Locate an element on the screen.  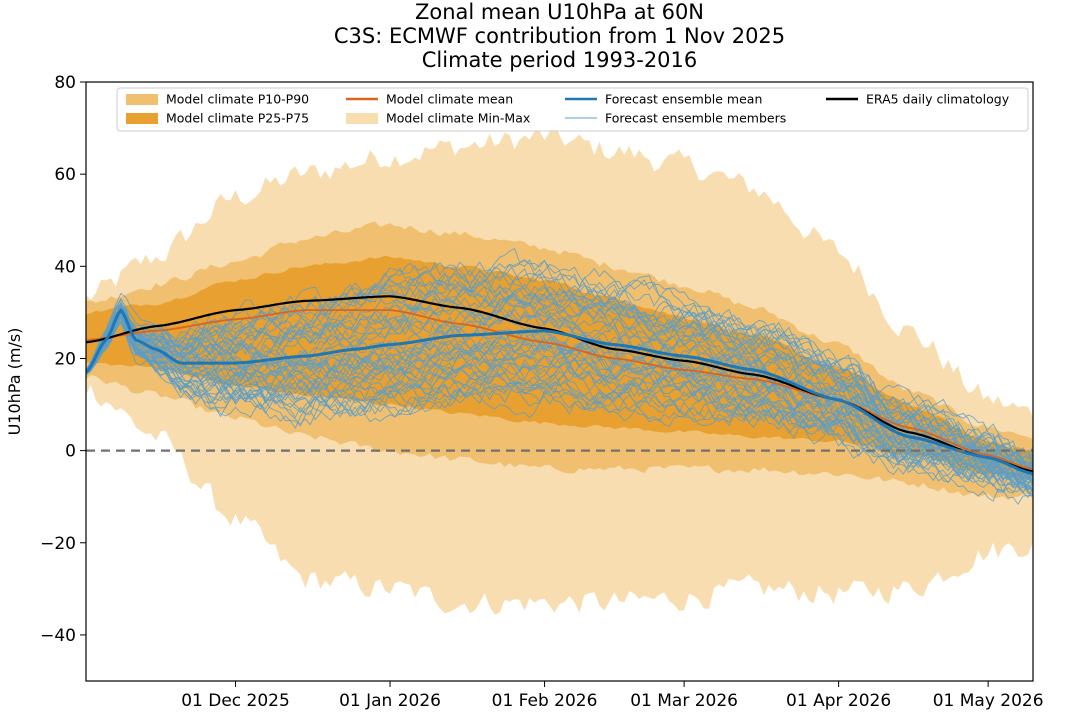
legend-item: Forecast ensemble members is located at coordinates (675, 118).